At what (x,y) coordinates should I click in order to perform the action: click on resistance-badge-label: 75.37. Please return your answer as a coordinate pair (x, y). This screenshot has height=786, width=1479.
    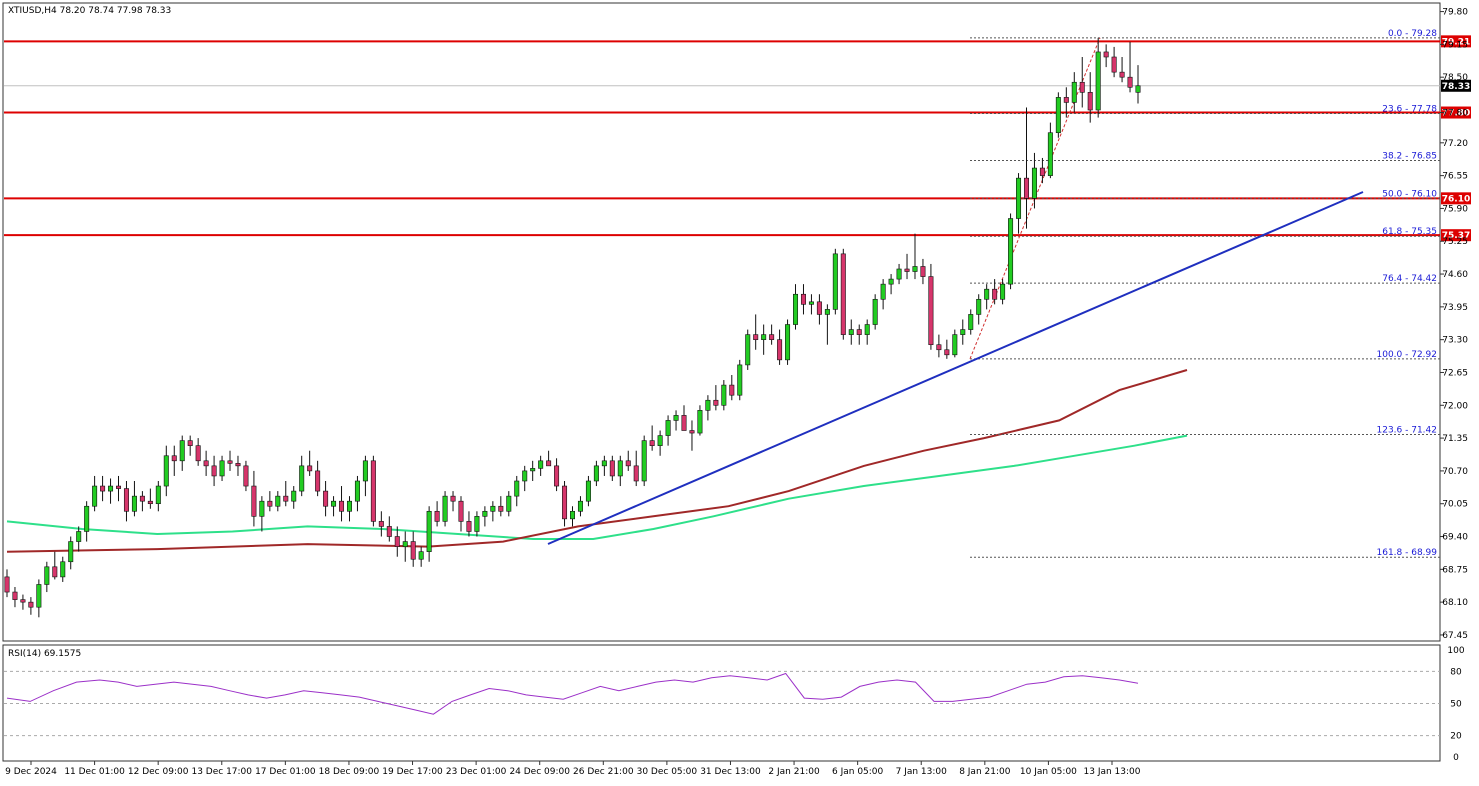
    Looking at the image, I should click on (1456, 236).